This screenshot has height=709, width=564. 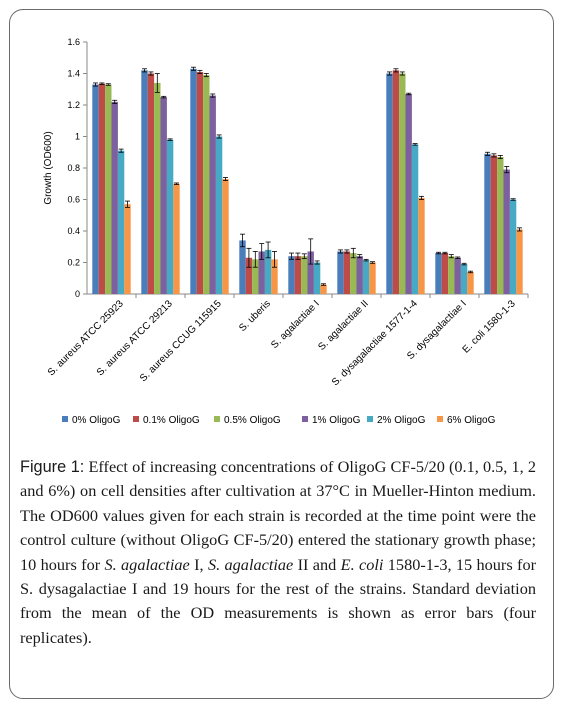 I want to click on legend-label: 1% OligoG, so click(x=336, y=420).